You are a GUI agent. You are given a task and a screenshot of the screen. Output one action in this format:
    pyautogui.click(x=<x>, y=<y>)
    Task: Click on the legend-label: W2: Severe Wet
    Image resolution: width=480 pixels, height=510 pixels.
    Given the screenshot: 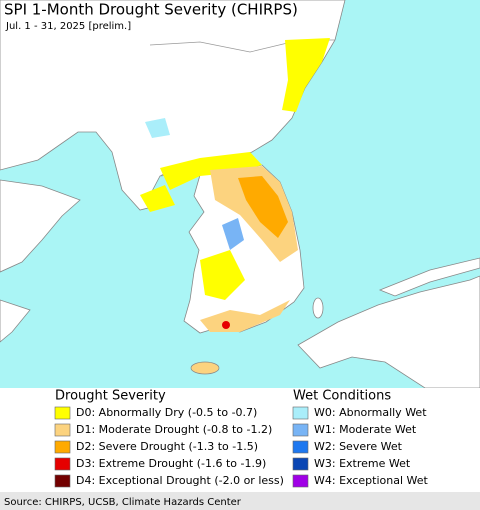 What is the action you would take?
    pyautogui.click(x=358, y=446)
    